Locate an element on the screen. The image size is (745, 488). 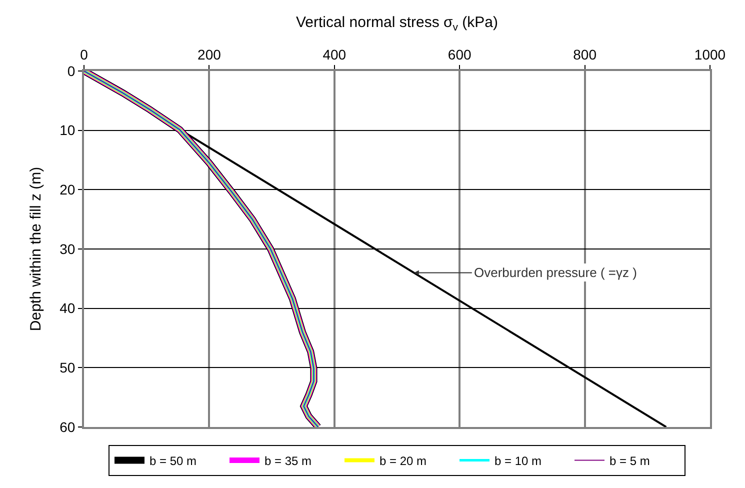
y-tick-label: 10 is located at coordinates (68, 130).